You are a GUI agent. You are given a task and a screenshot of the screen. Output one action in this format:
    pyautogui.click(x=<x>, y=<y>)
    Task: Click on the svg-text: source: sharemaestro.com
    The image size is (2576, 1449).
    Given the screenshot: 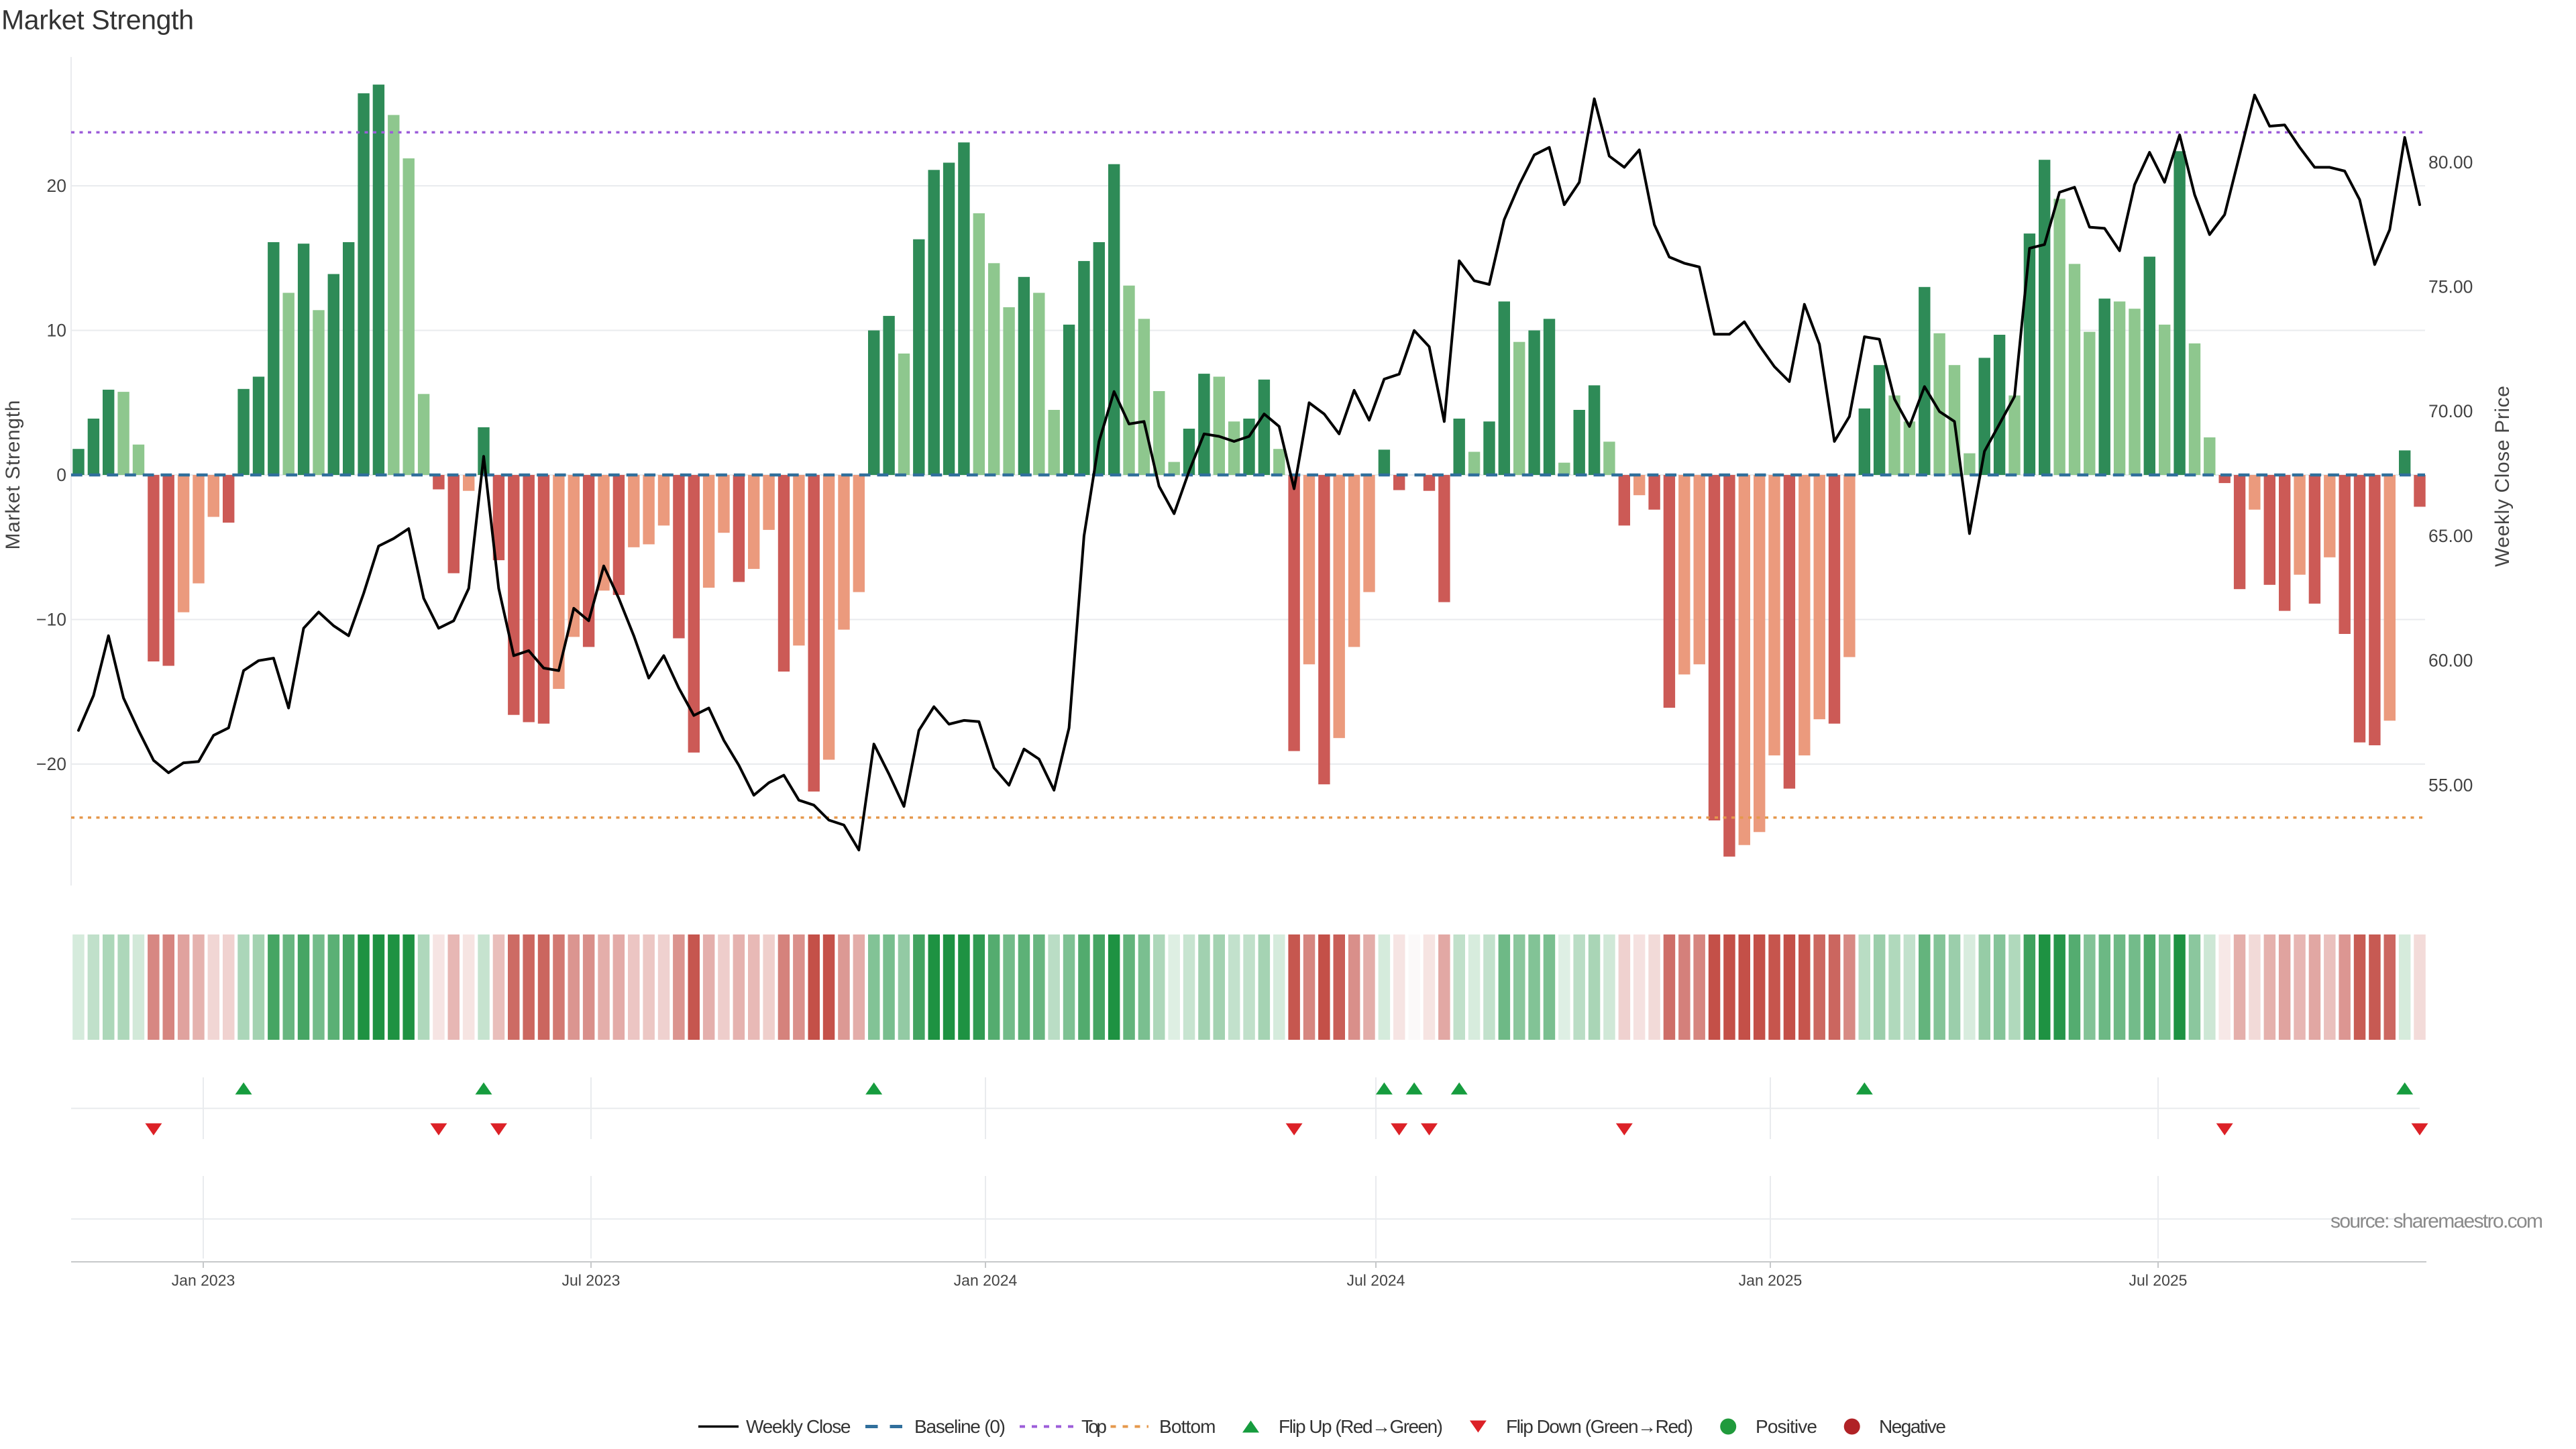 What is the action you would take?
    pyautogui.click(x=2436, y=1221)
    